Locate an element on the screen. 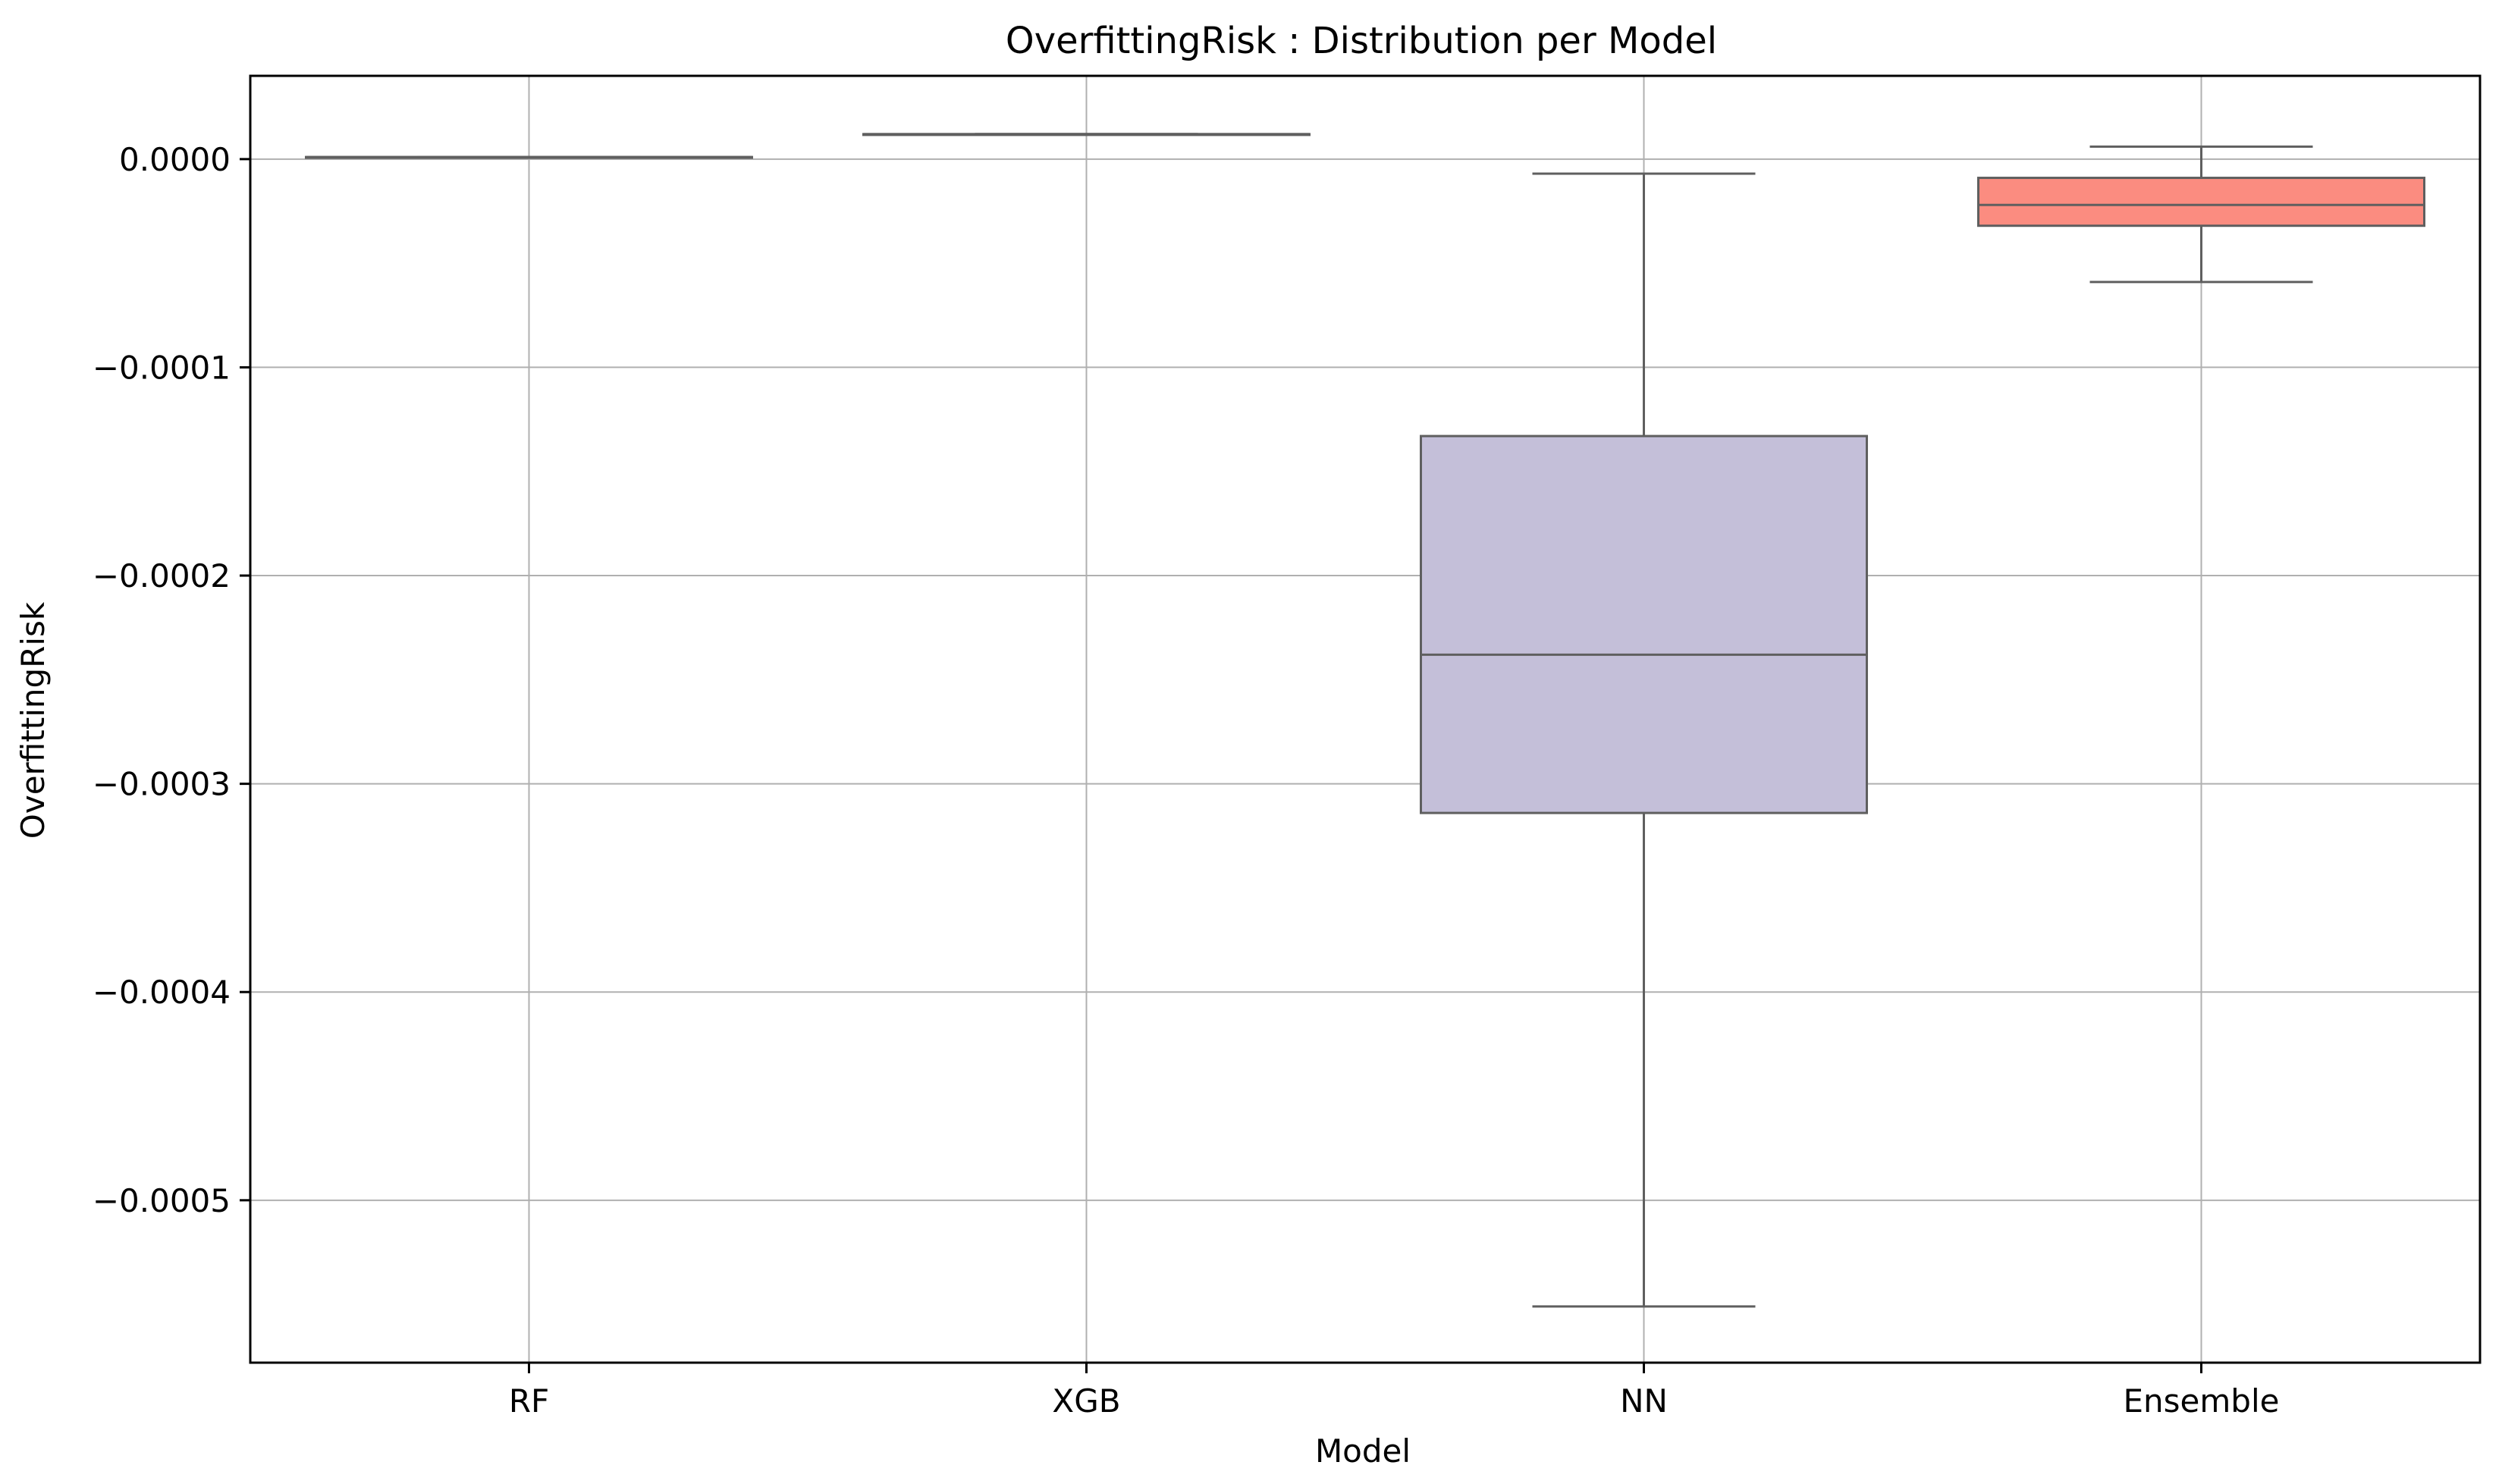 This screenshot has width=2502, height=1484. box-nn is located at coordinates (1644, 740).